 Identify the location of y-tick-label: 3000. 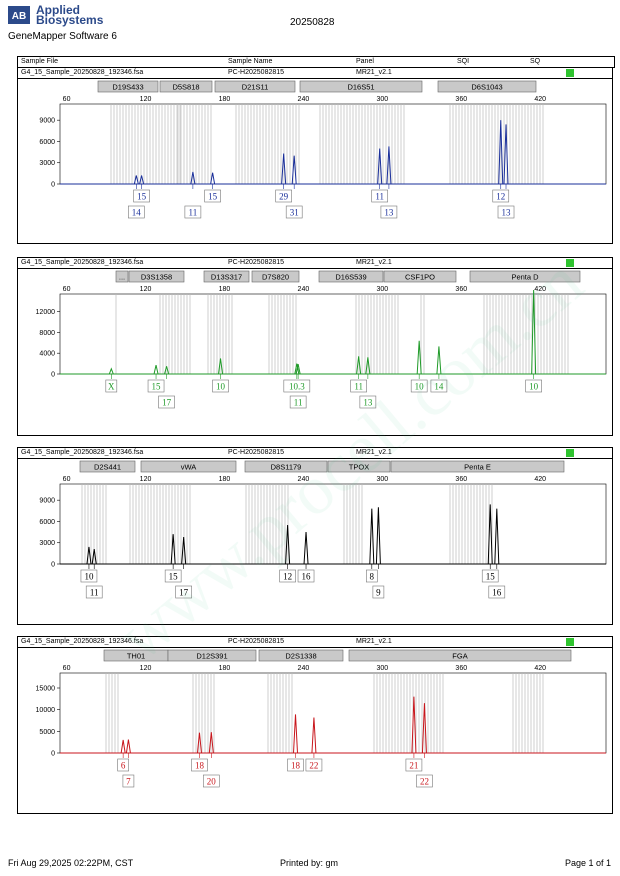
(47, 543).